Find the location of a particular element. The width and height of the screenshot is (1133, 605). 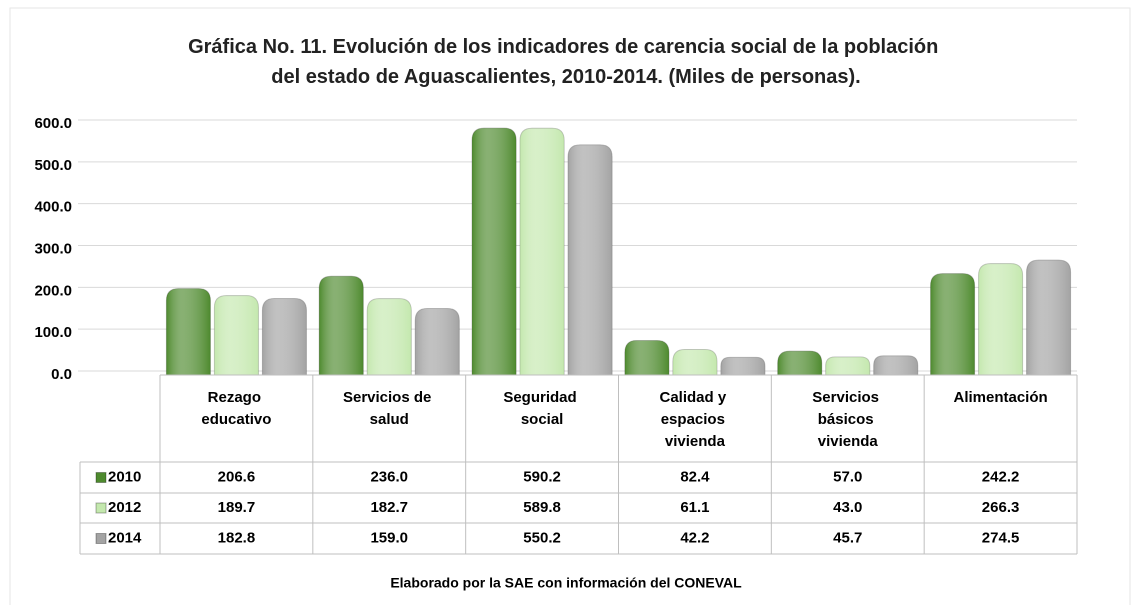

legend-label: 2010 is located at coordinates (124, 476).